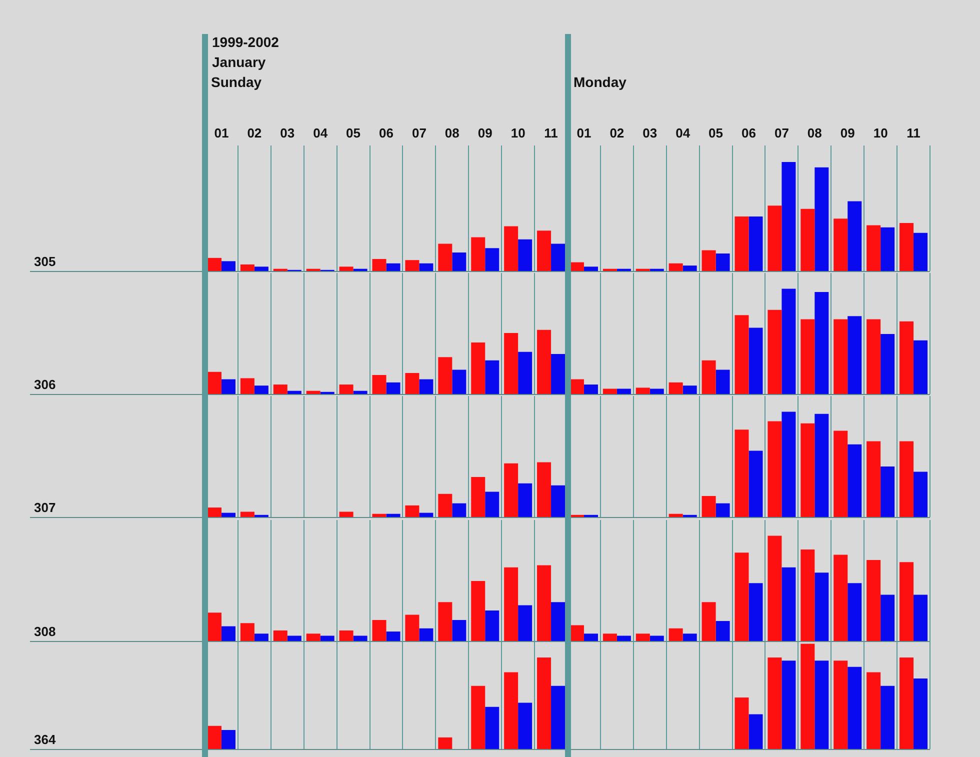  I want to click on y-axis-title: 308, so click(45, 632).